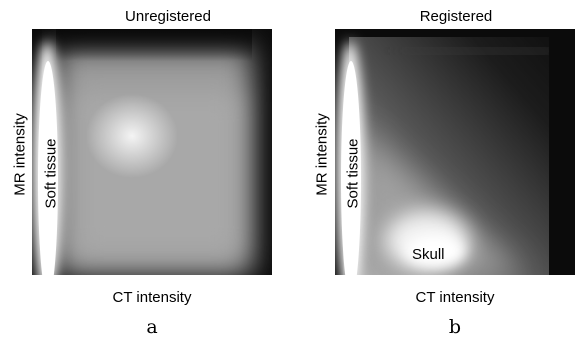 This screenshot has height=343, width=577. Describe the element at coordinates (455, 327) in the screenshot. I see `panel-b-sublabel: b` at that location.